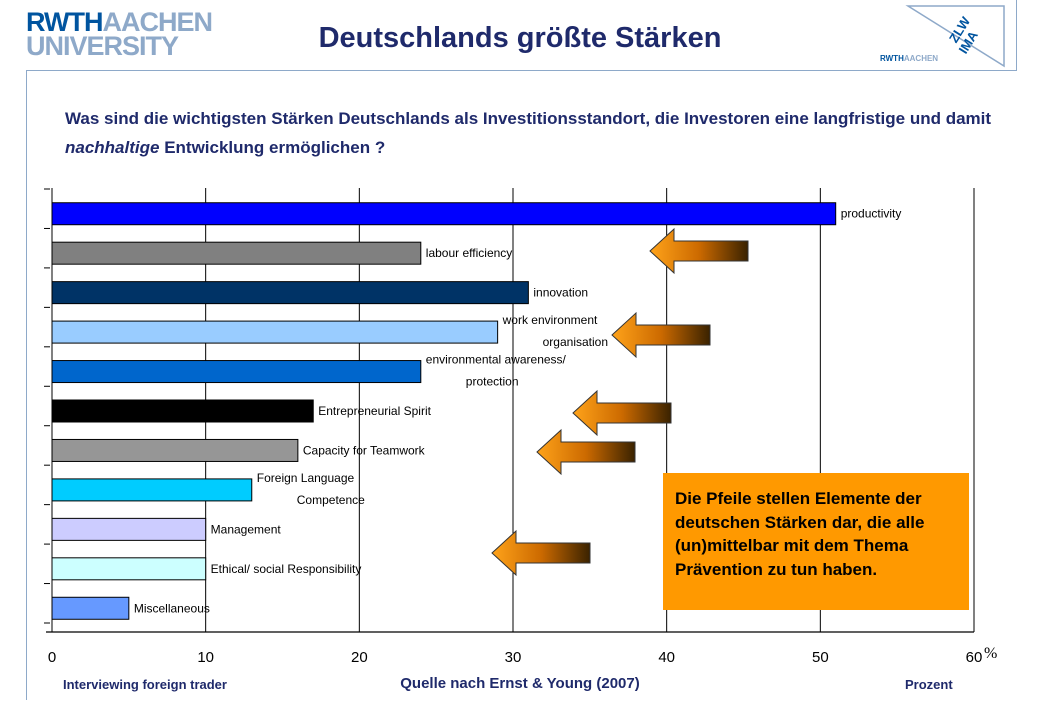 This screenshot has height=720, width=1040. What do you see at coordinates (102, 46) in the screenshot?
I see `logo-university-text: UNIVERSITY` at bounding box center [102, 46].